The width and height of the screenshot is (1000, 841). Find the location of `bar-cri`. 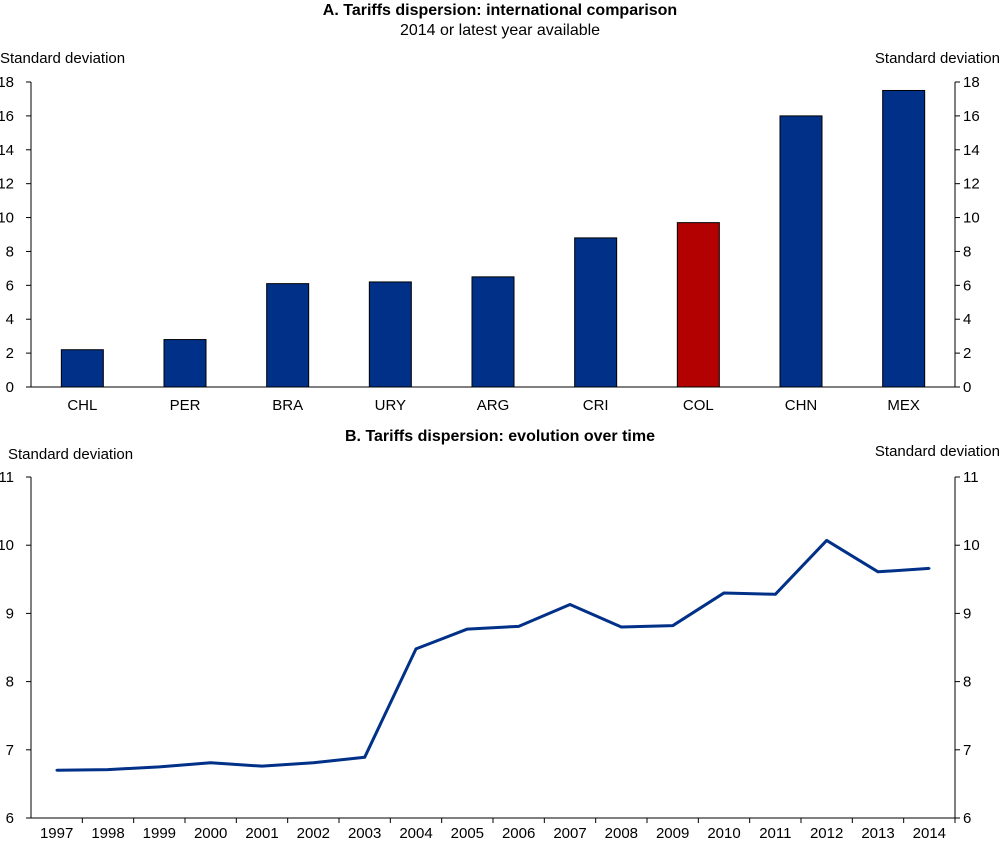

bar-cri is located at coordinates (596, 312).